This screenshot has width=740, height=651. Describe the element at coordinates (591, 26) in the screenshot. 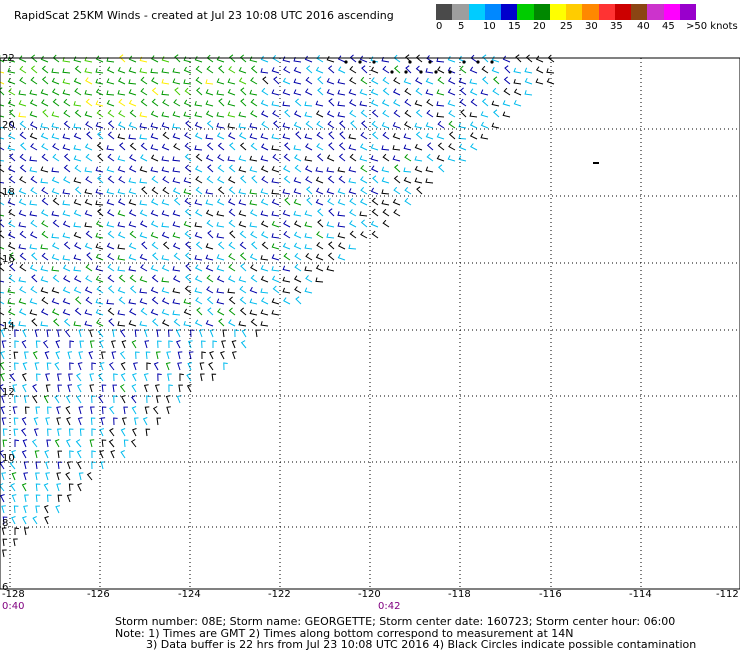

I see `scale-tick-30: 30` at that location.